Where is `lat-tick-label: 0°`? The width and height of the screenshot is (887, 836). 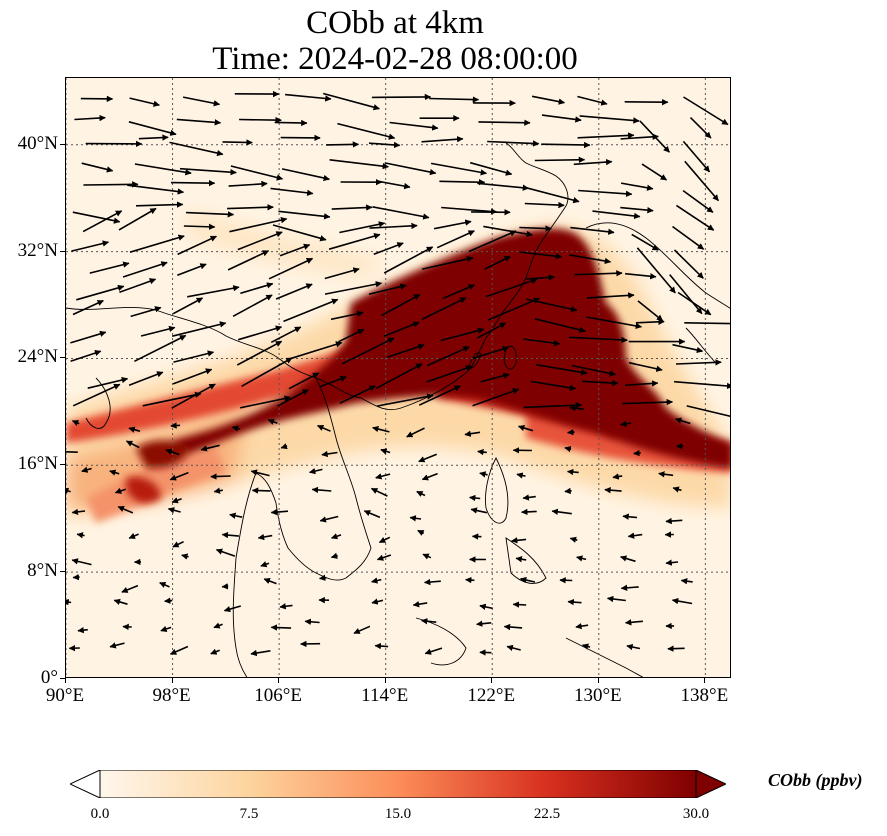 lat-tick-label: 0° is located at coordinates (49, 677).